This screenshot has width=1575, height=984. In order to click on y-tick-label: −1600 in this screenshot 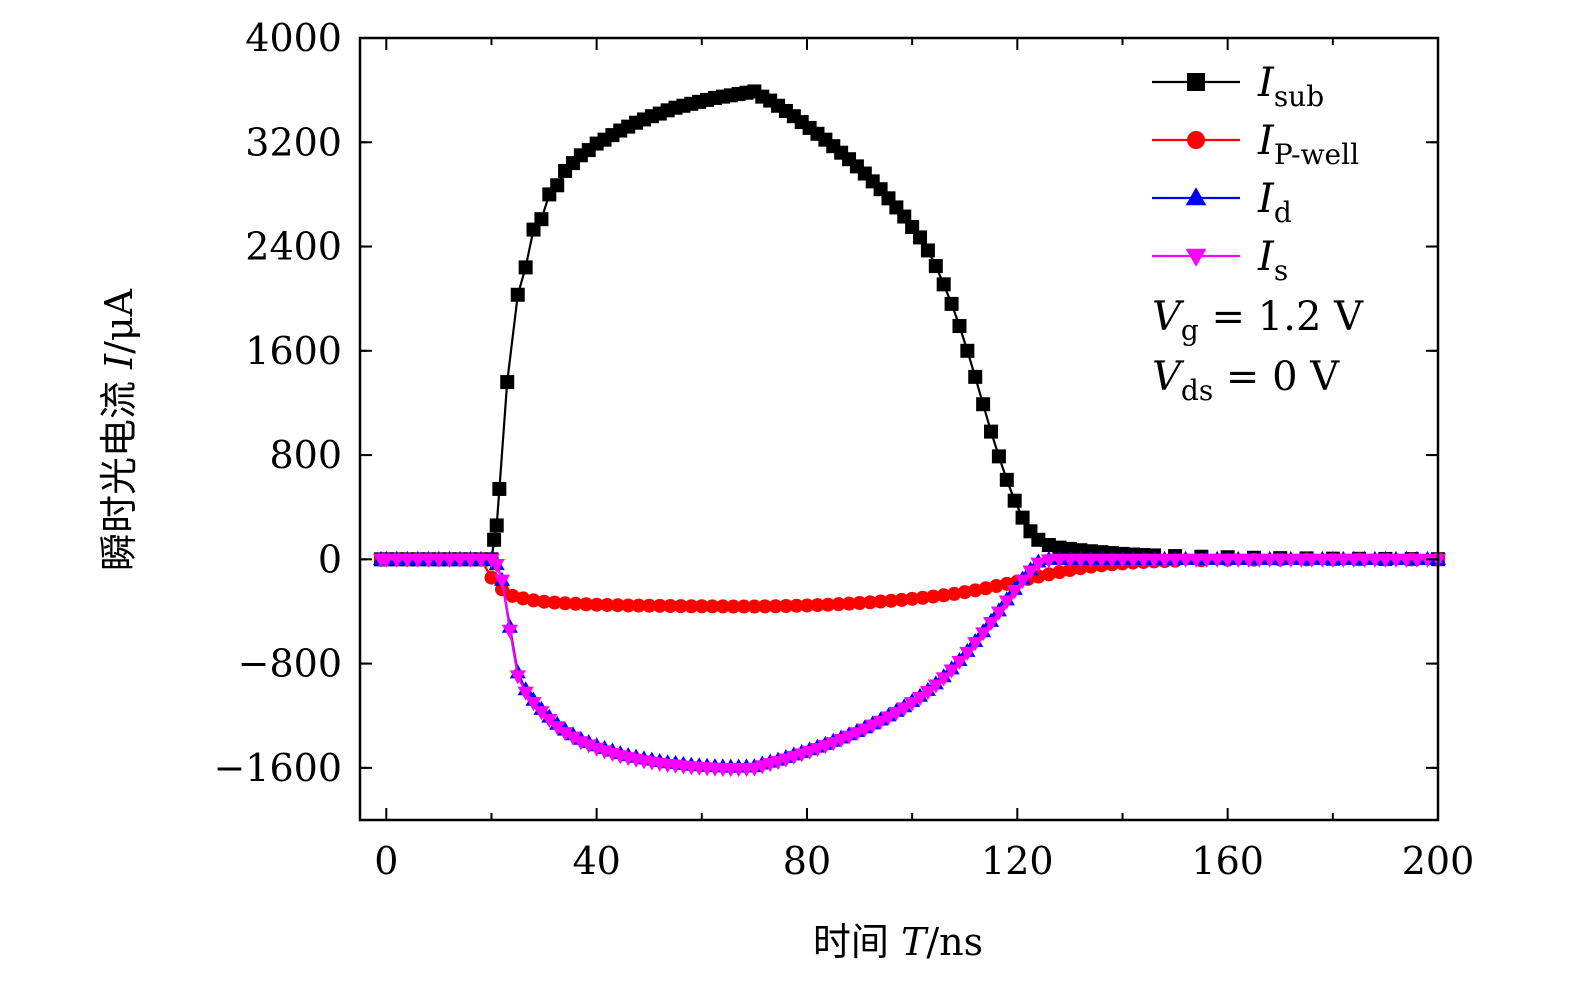, I will do `click(277, 768)`.